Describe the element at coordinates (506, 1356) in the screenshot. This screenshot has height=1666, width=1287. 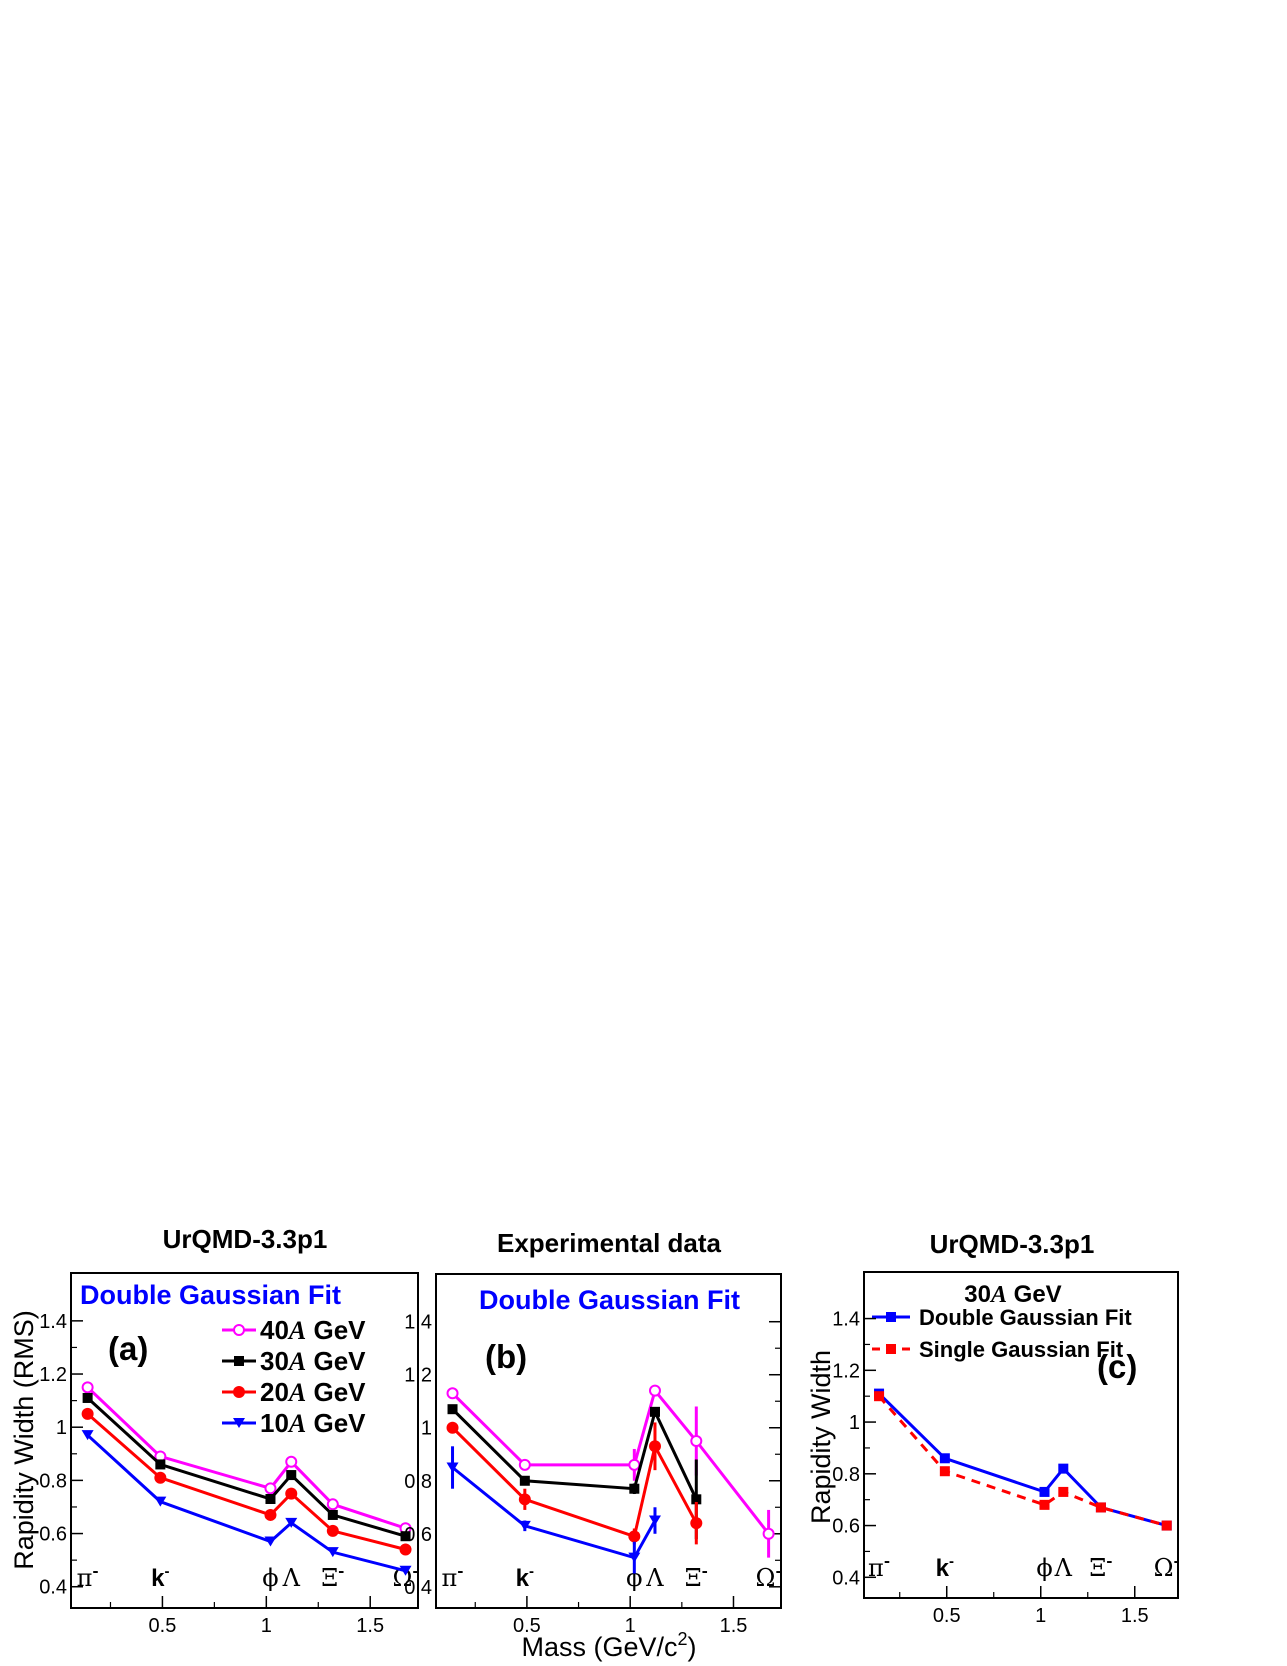
I see `panel-b-tag: (b)` at that location.